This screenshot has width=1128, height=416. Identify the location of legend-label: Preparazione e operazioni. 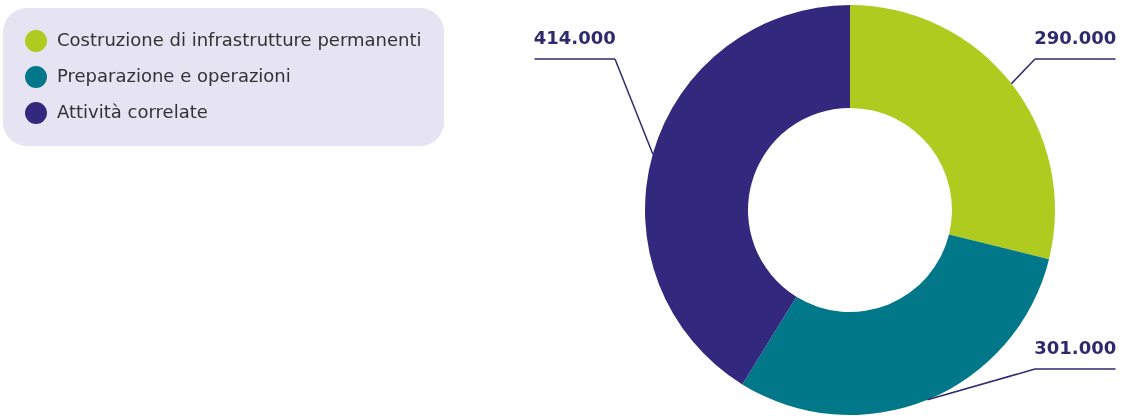
(174, 75).